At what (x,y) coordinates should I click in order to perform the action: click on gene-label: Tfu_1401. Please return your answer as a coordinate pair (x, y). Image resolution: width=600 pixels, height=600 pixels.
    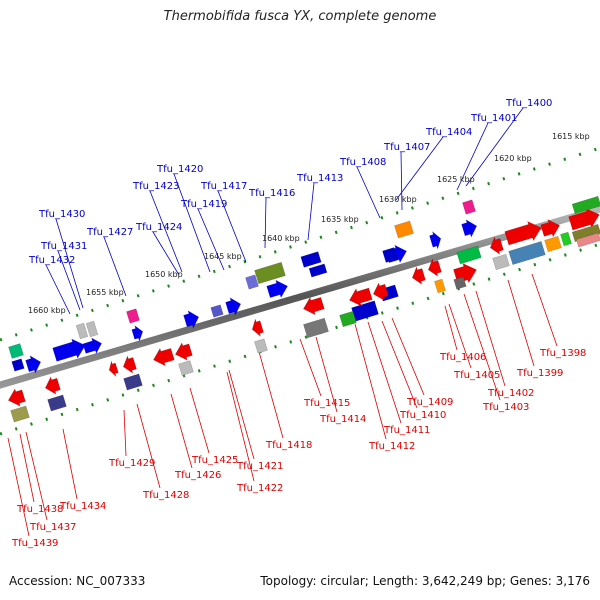
    Looking at the image, I should click on (493, 118).